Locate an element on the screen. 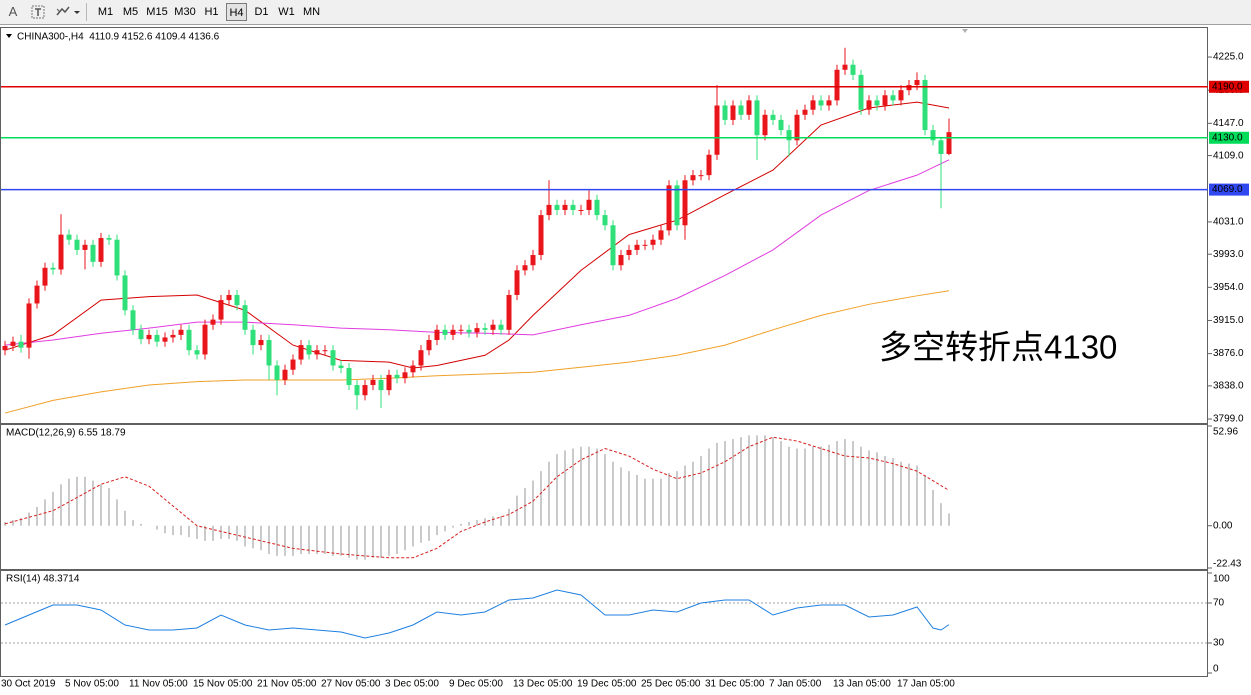 Image resolution: width=1251 pixels, height=695 pixels. timeframe-button: M30 is located at coordinates (185, 12).